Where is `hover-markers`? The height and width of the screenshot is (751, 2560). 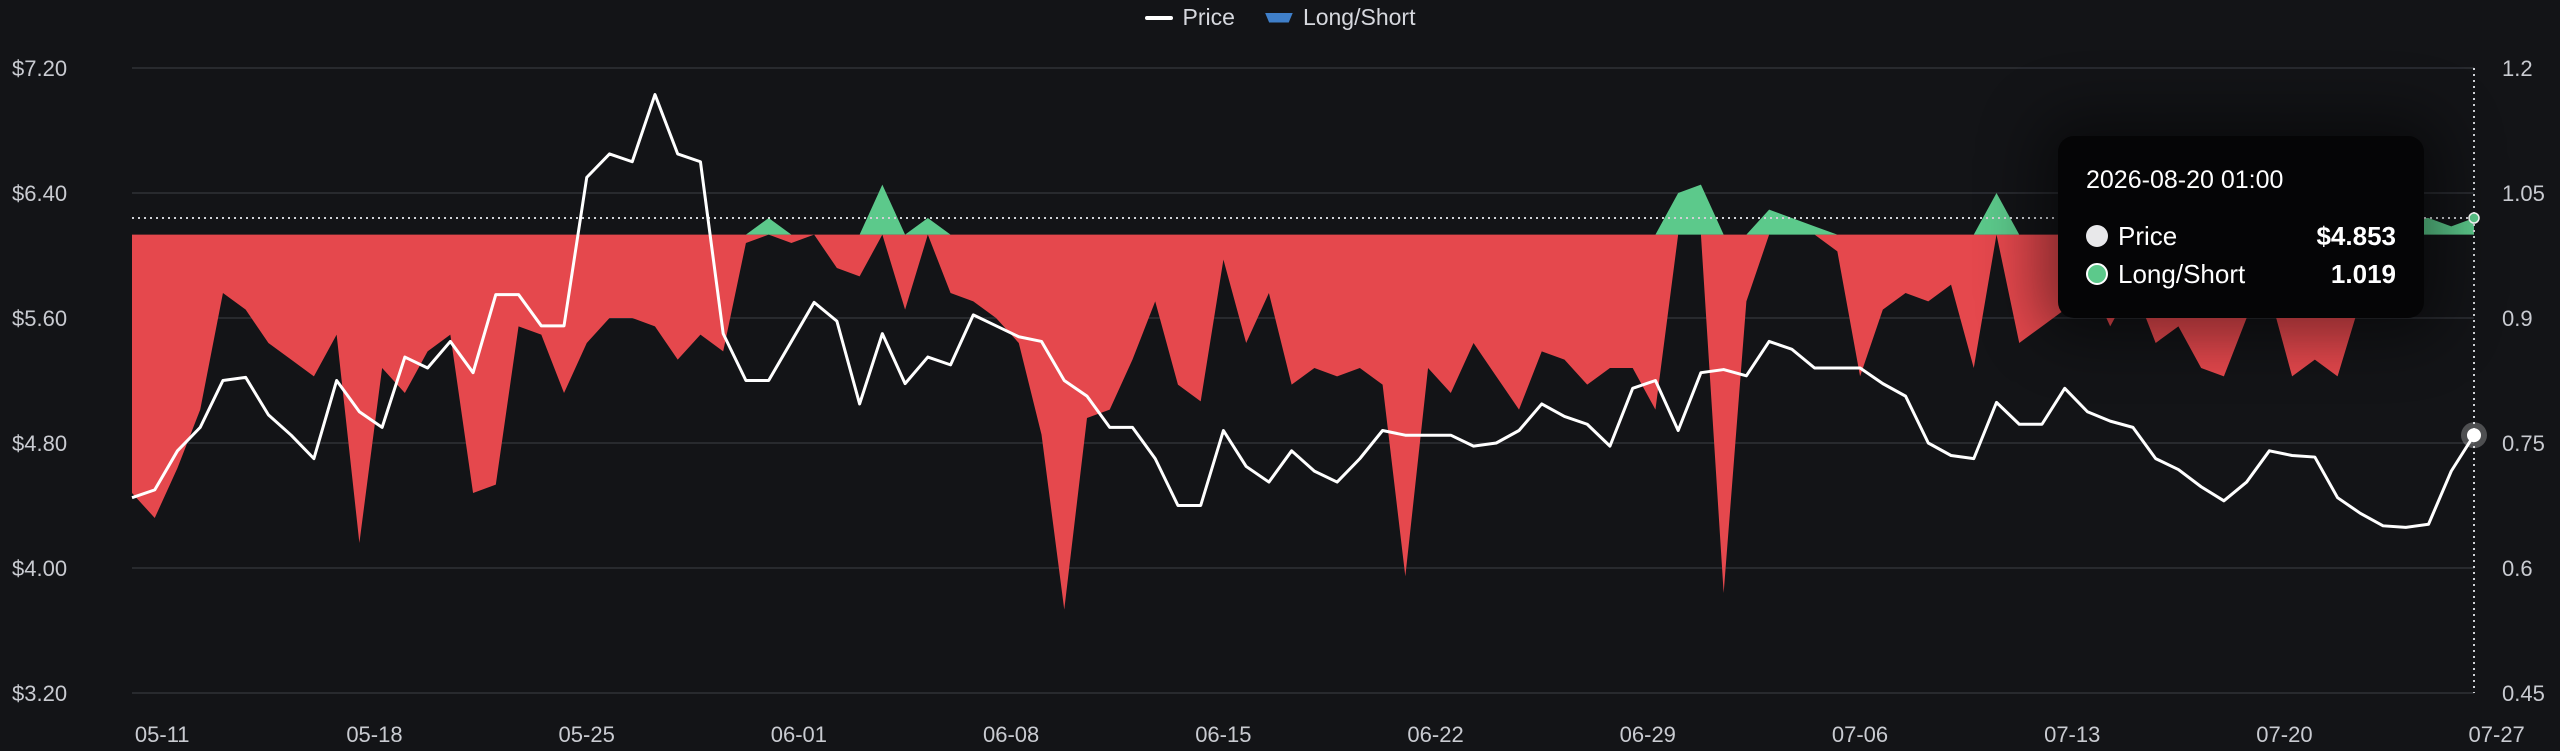 hover-markers is located at coordinates (2474, 330).